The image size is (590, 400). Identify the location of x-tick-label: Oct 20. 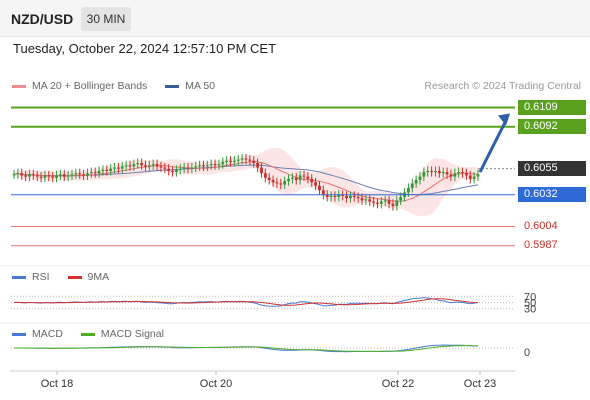
(216, 384).